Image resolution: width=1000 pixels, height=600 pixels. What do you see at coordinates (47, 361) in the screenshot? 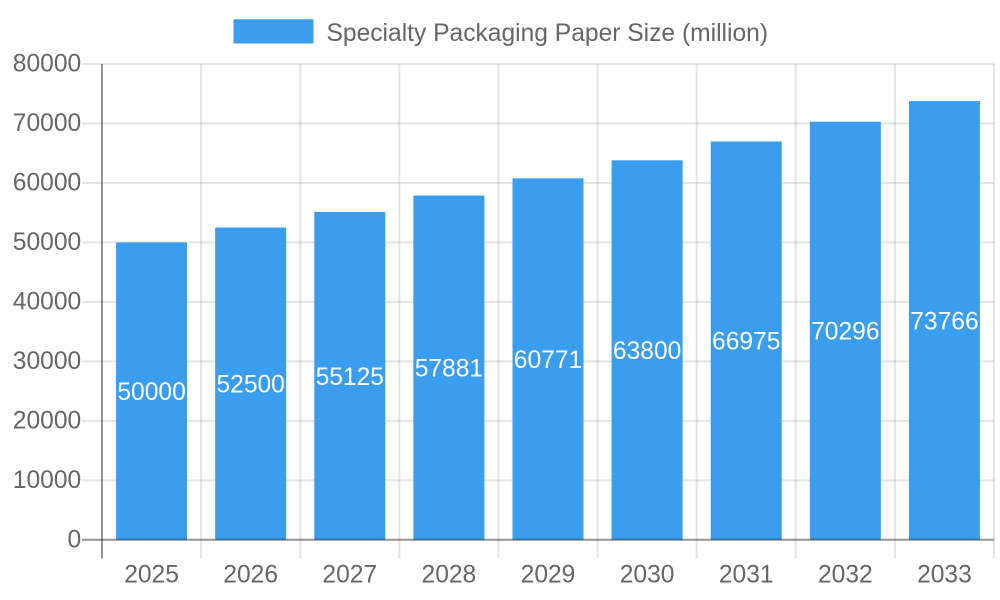
I see `svg-text: 30000` at bounding box center [47, 361].